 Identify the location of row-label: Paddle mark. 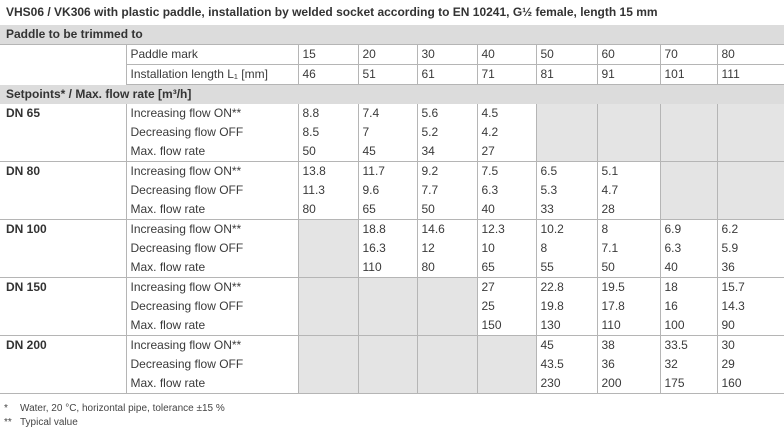
(211, 54).